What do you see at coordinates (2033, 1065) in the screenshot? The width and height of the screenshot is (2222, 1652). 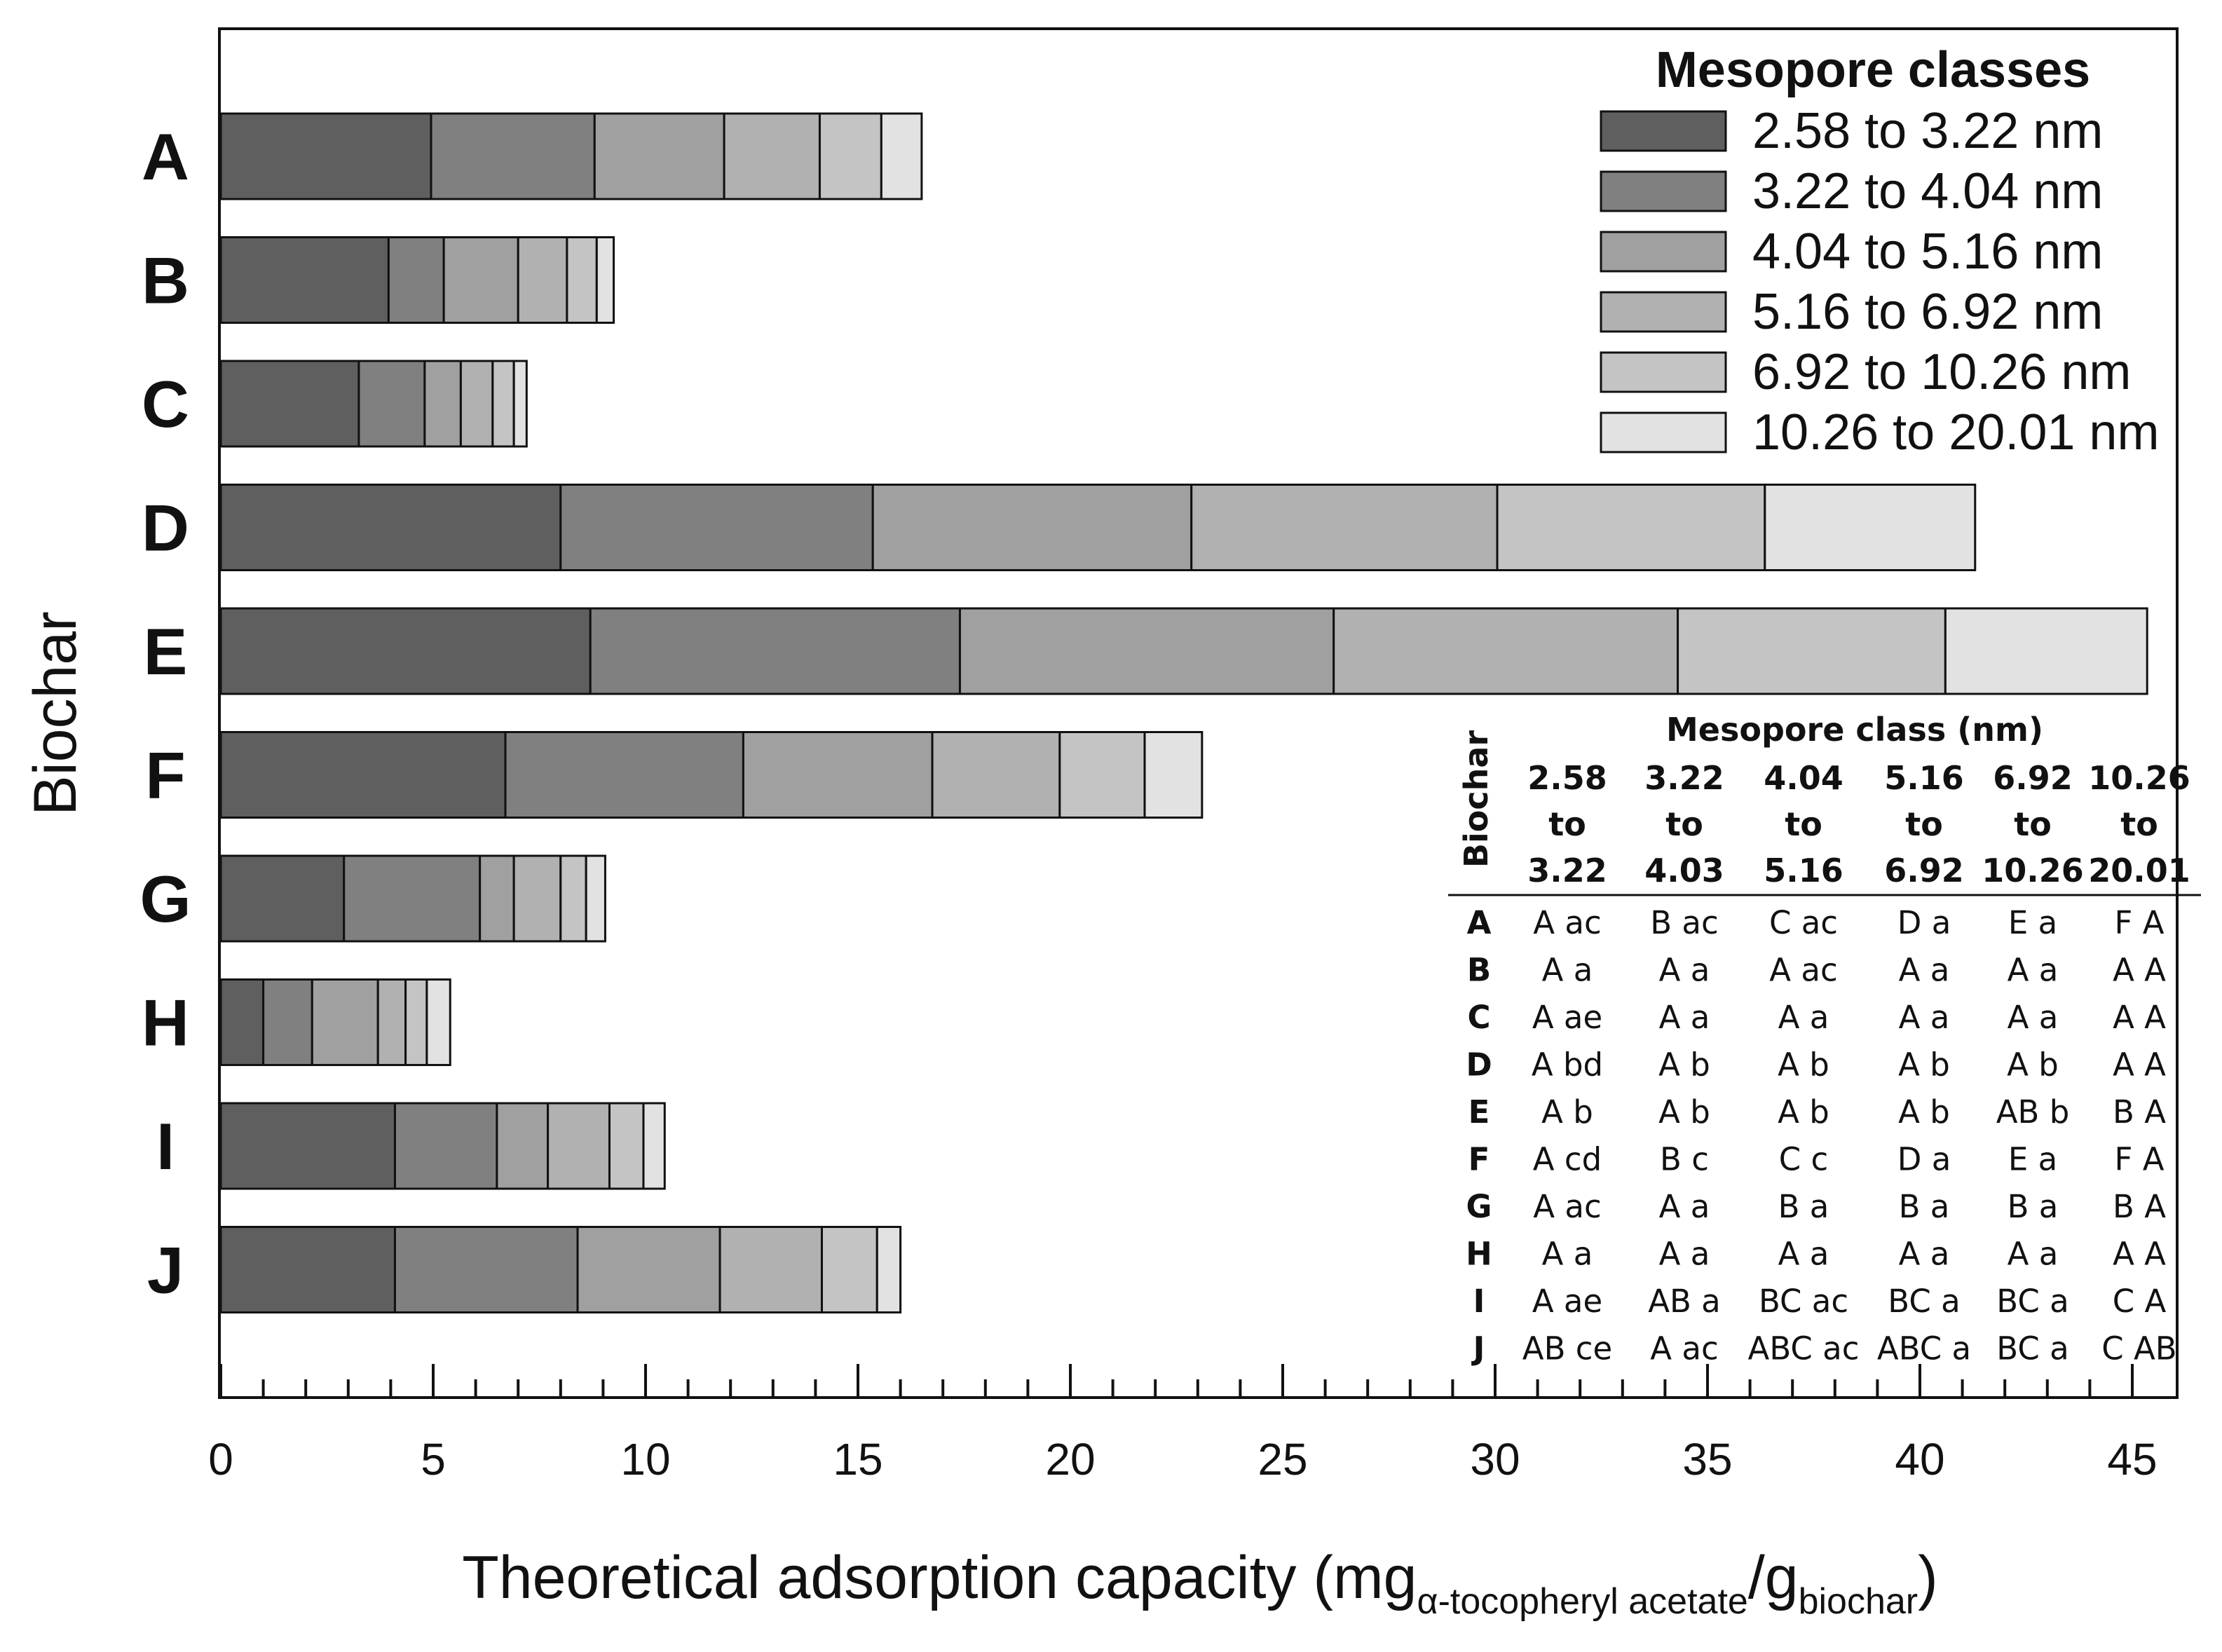 I see `table-cell-D-5: A b` at bounding box center [2033, 1065].